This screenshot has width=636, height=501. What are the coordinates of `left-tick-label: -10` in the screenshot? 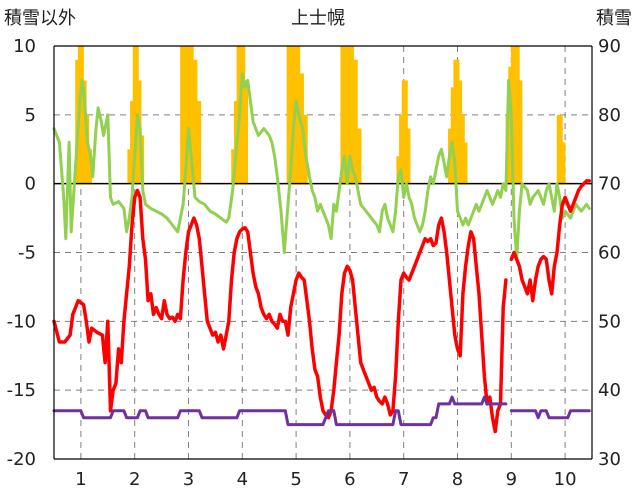 It's located at (21, 321).